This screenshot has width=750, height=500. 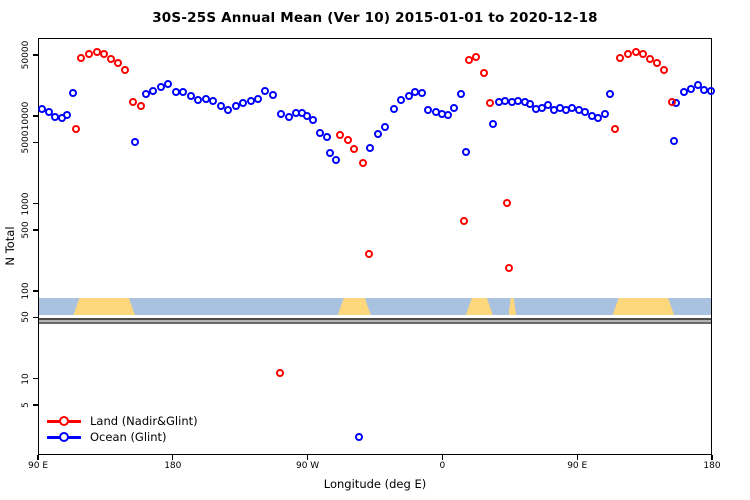 What do you see at coordinates (64, 437) in the screenshot?
I see `ocean-marker-icon` at bounding box center [64, 437].